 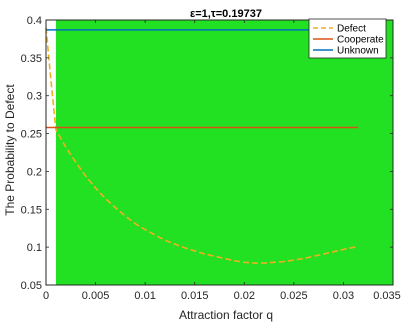 I want to click on y-tick-label: 0.1, so click(x=34, y=248).